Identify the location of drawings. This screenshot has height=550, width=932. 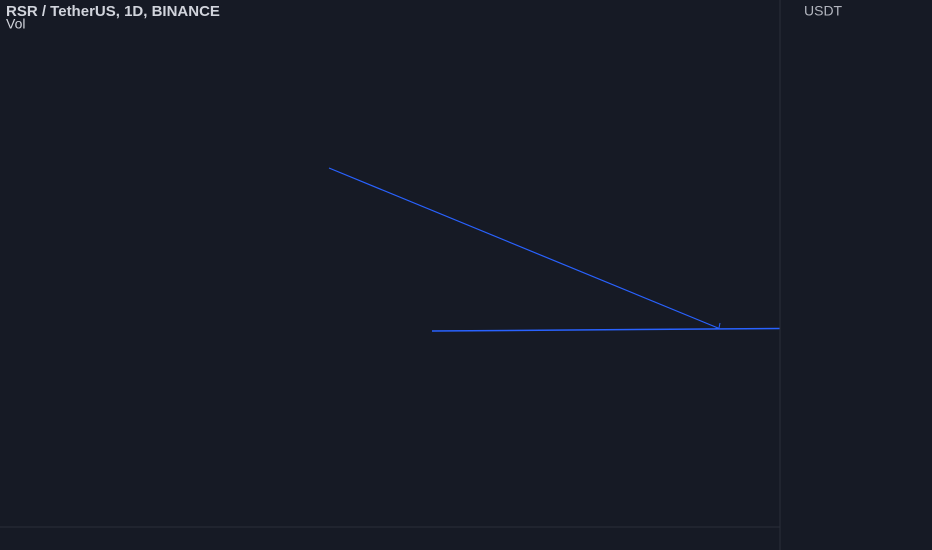
(554, 249).